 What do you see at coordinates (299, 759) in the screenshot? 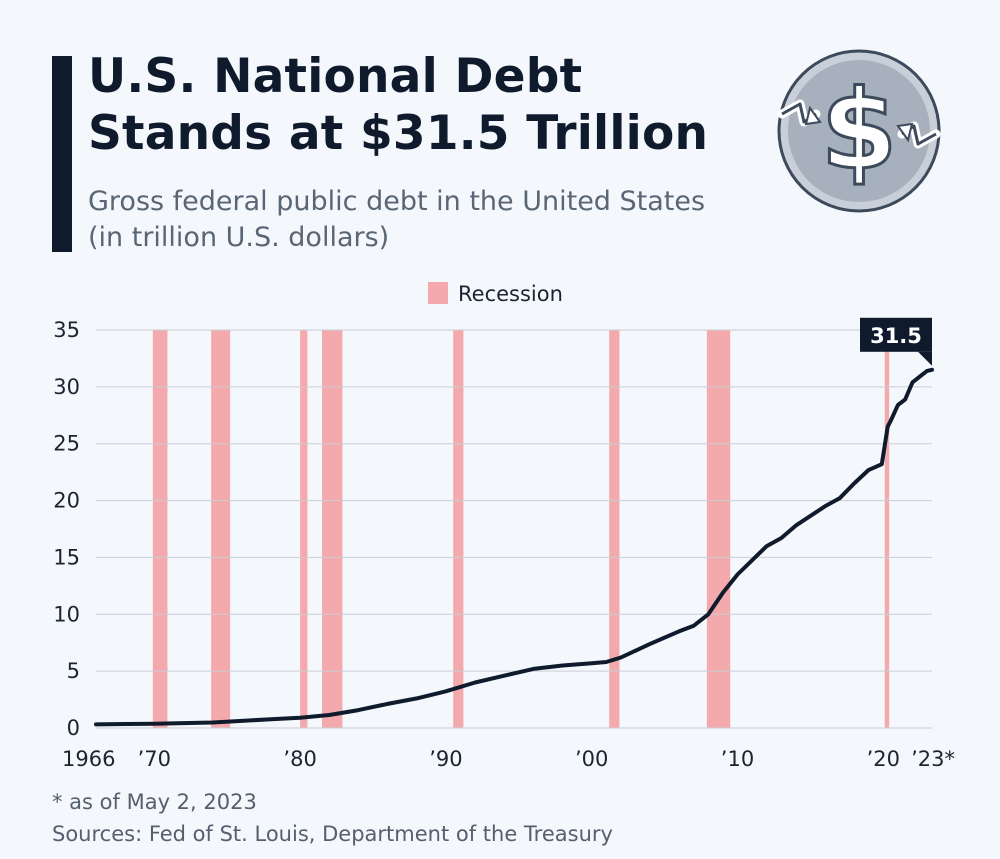
I see `x-tick-label: ’80` at bounding box center [299, 759].